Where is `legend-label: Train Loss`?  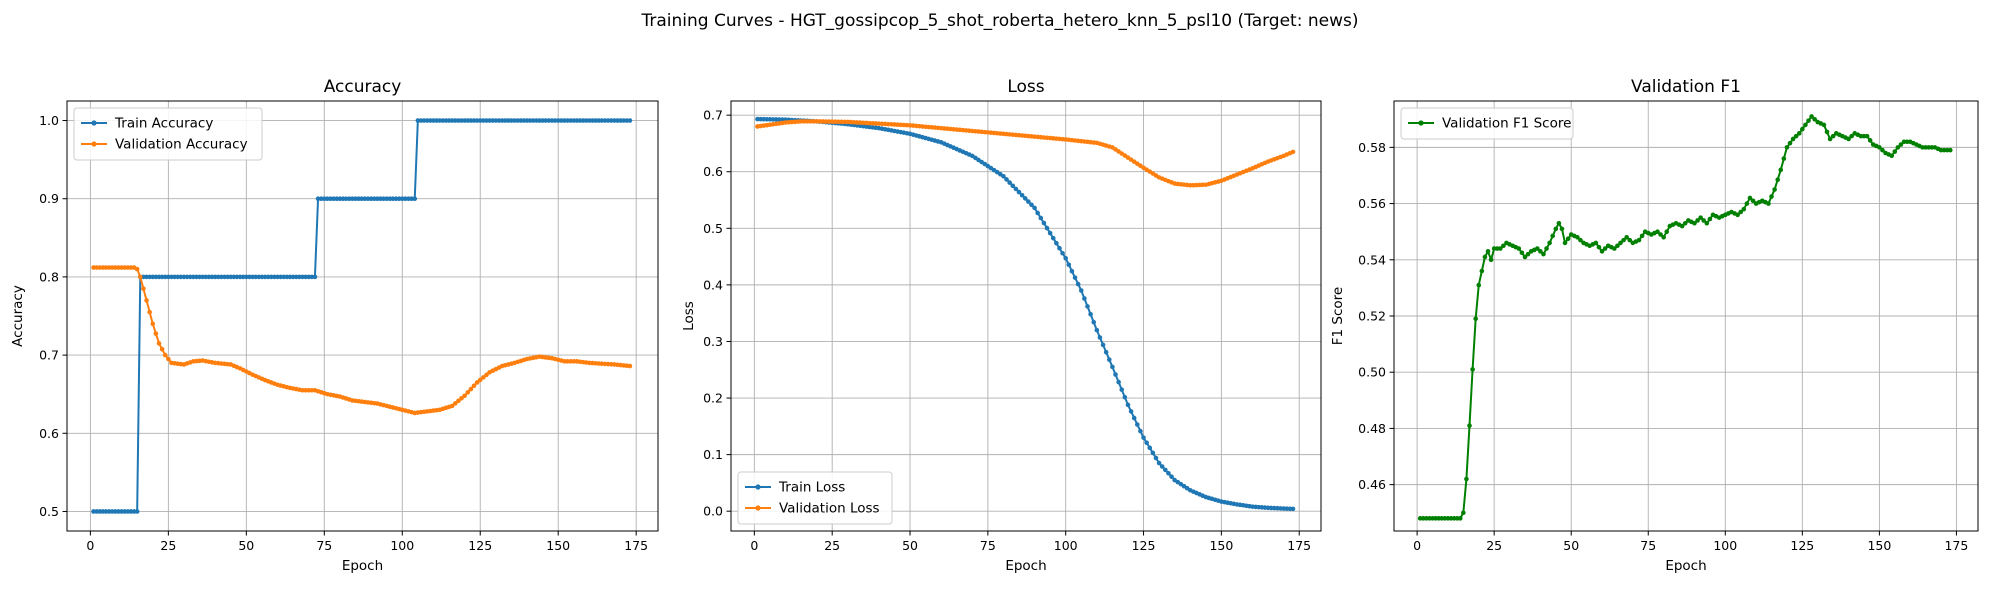
legend-label: Train Loss is located at coordinates (811, 488).